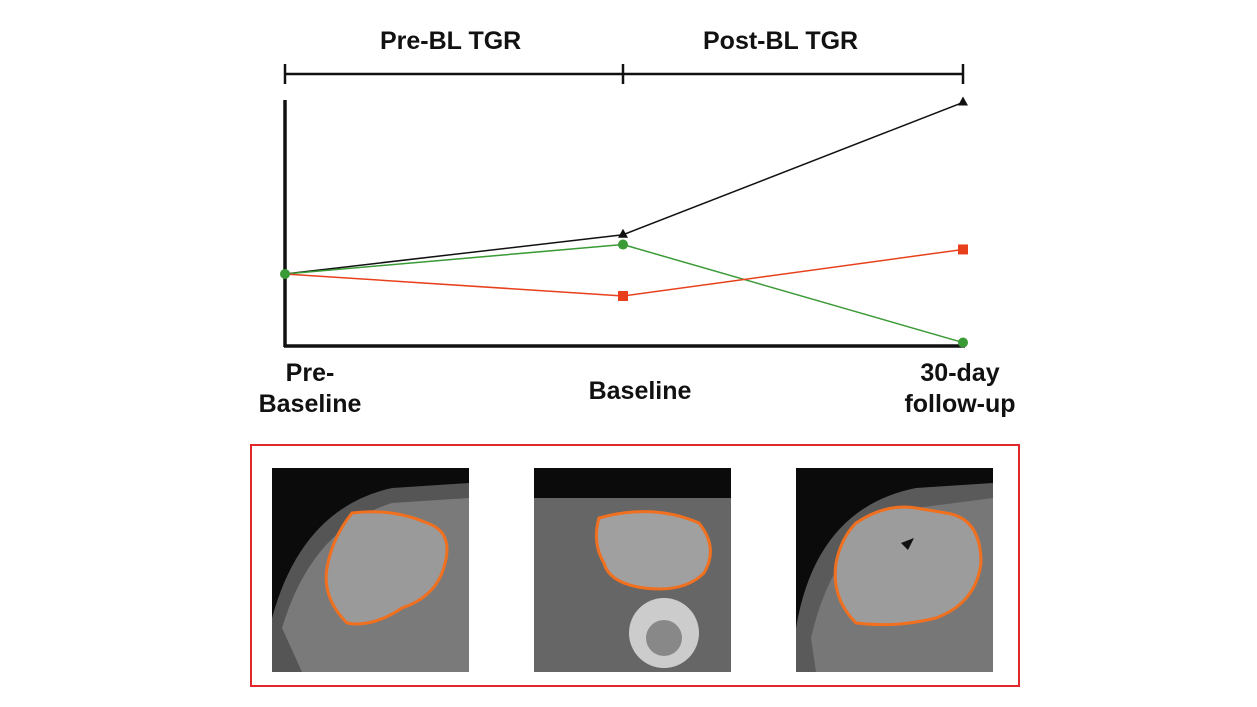 The image size is (1257, 707). I want to click on series-line-red, so click(624, 272).